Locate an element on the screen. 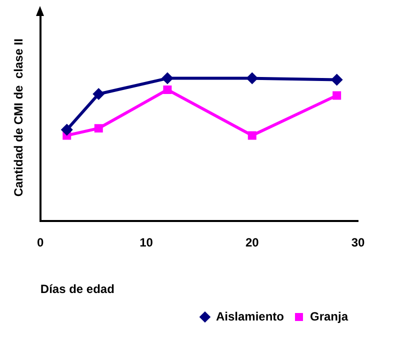 The image size is (398, 337). x-tick-label: 20 is located at coordinates (252, 243).